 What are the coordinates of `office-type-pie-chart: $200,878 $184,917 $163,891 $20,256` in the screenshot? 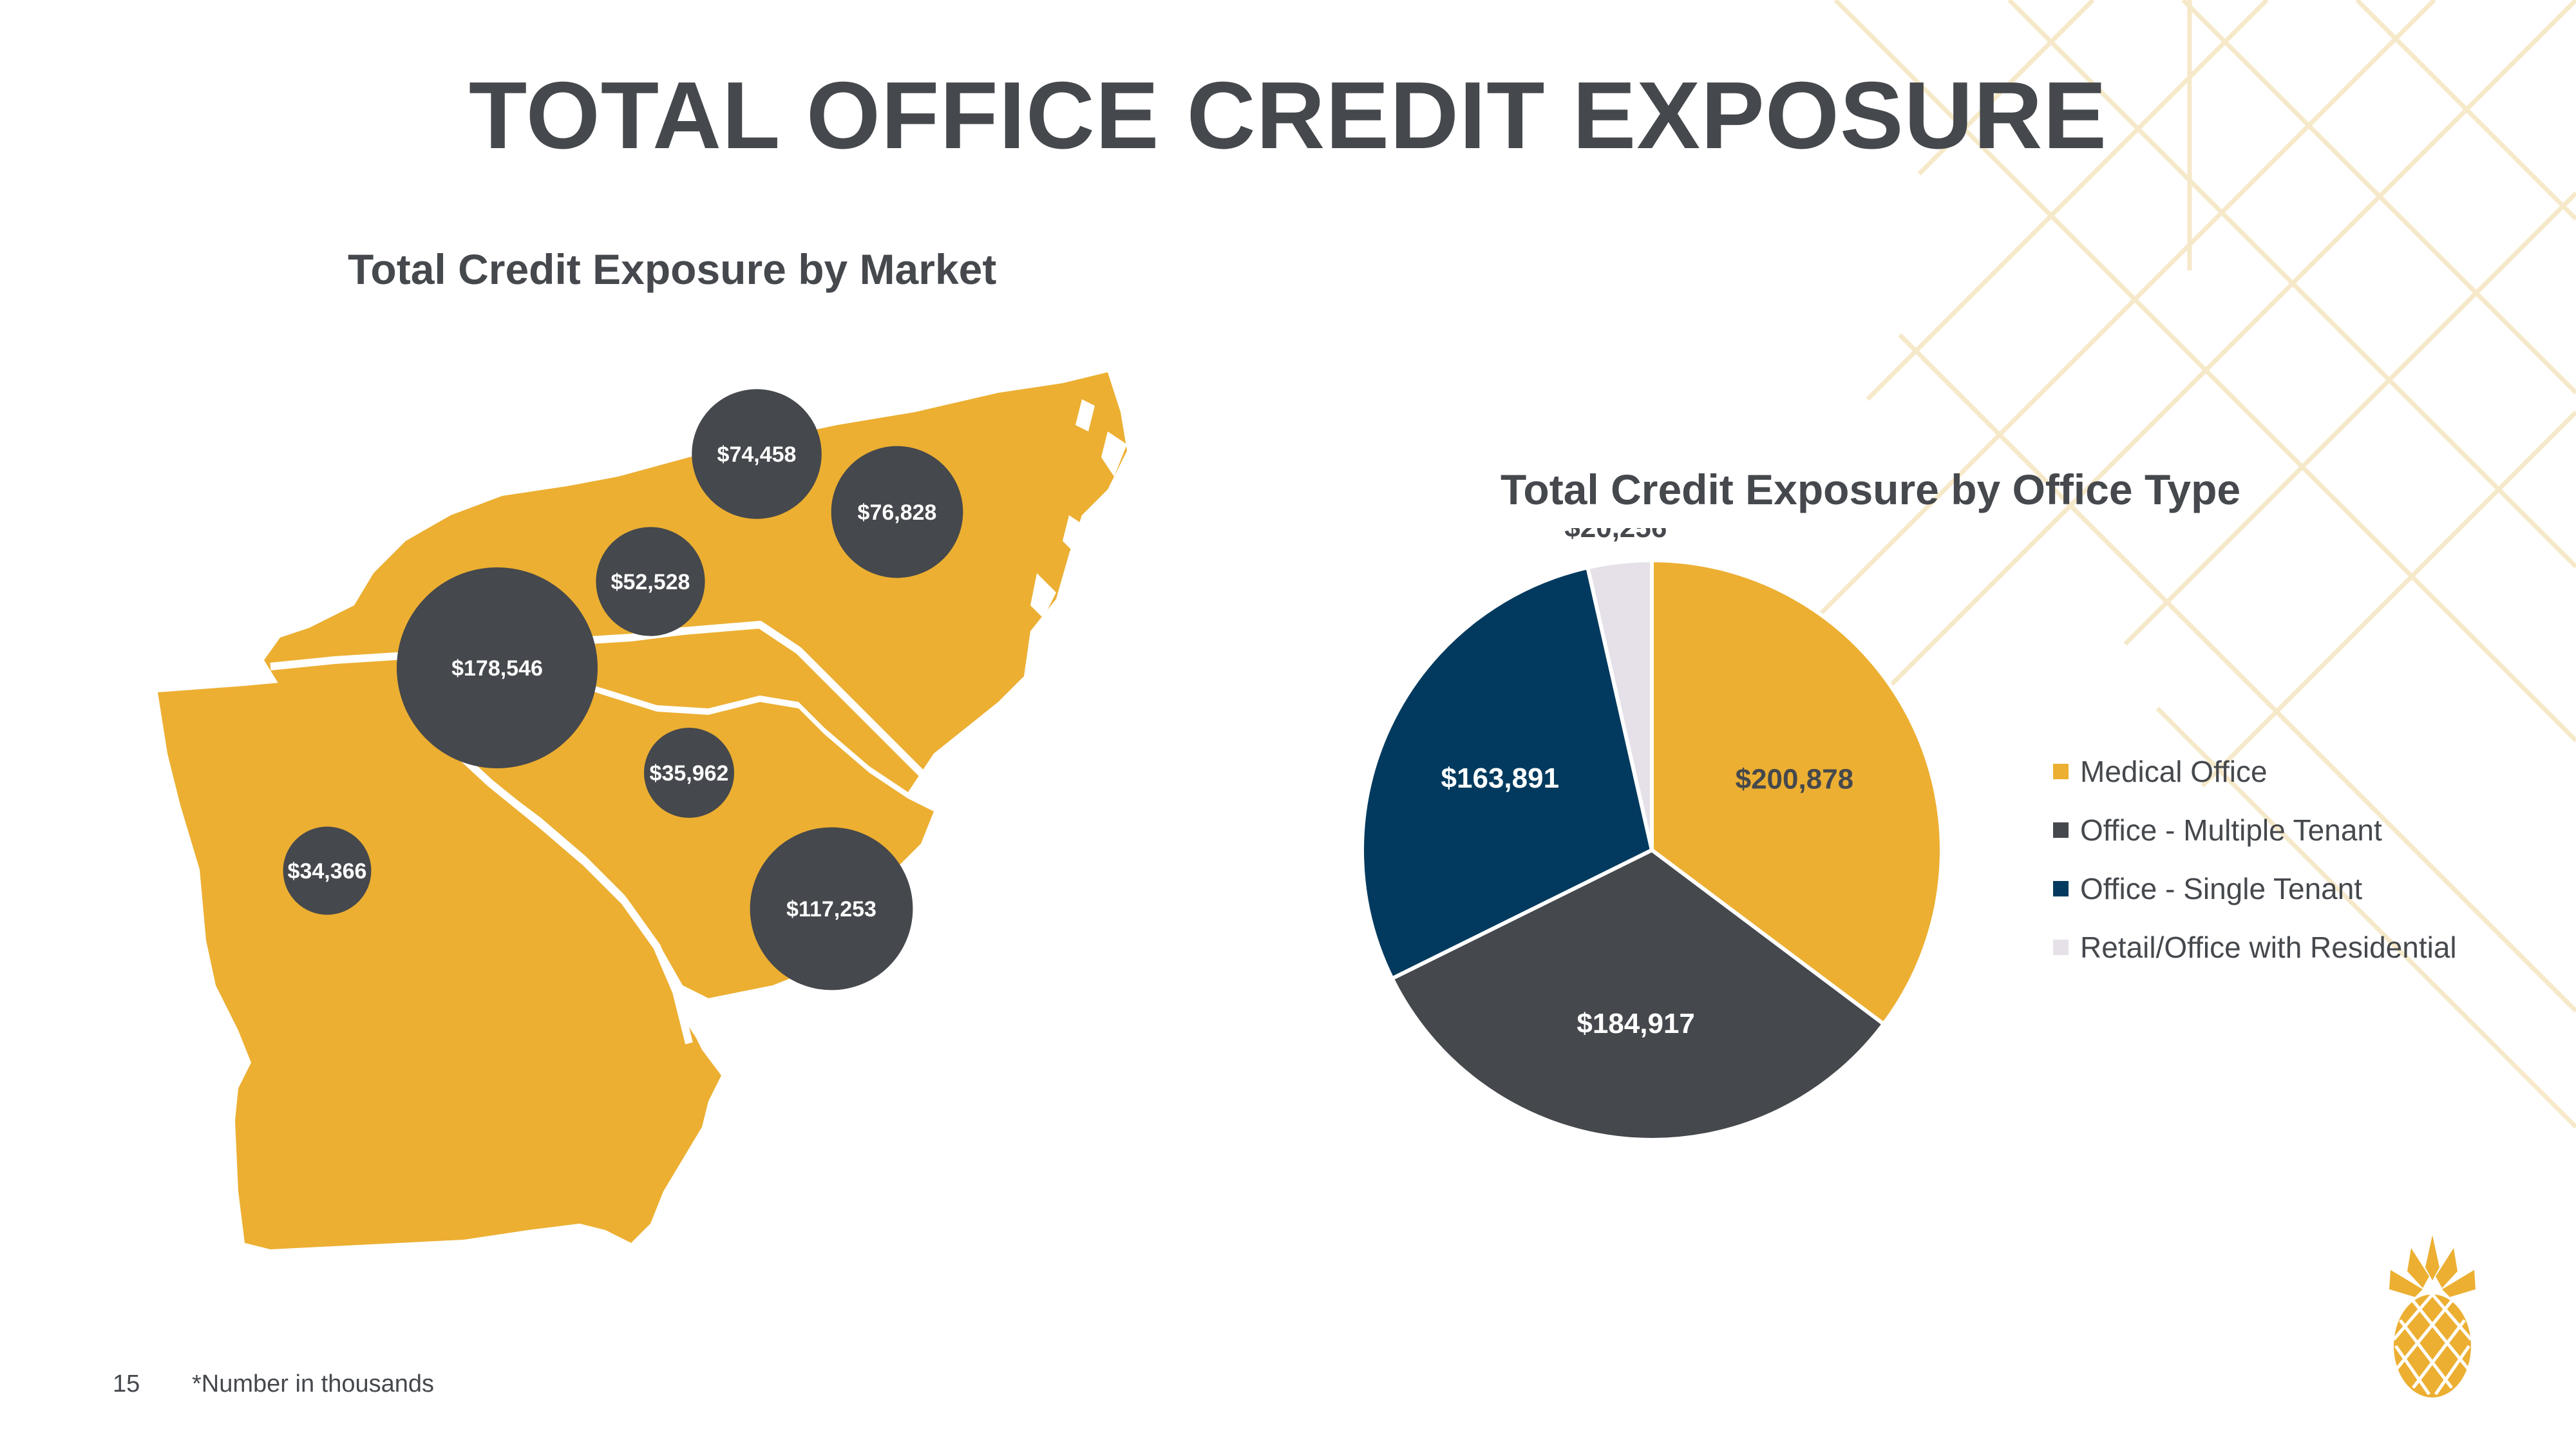 It's located at (1652, 835).